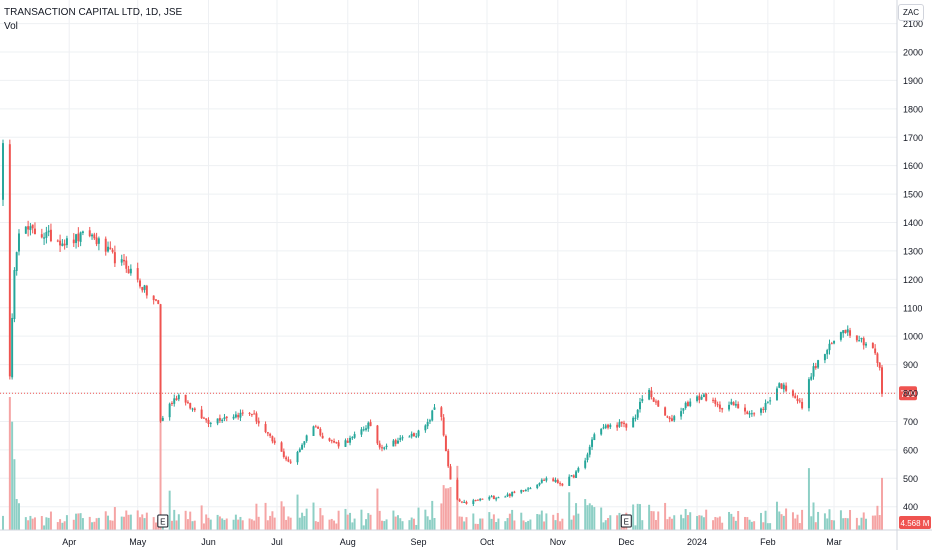  I want to click on x-tick-label: Apr, so click(69, 542).